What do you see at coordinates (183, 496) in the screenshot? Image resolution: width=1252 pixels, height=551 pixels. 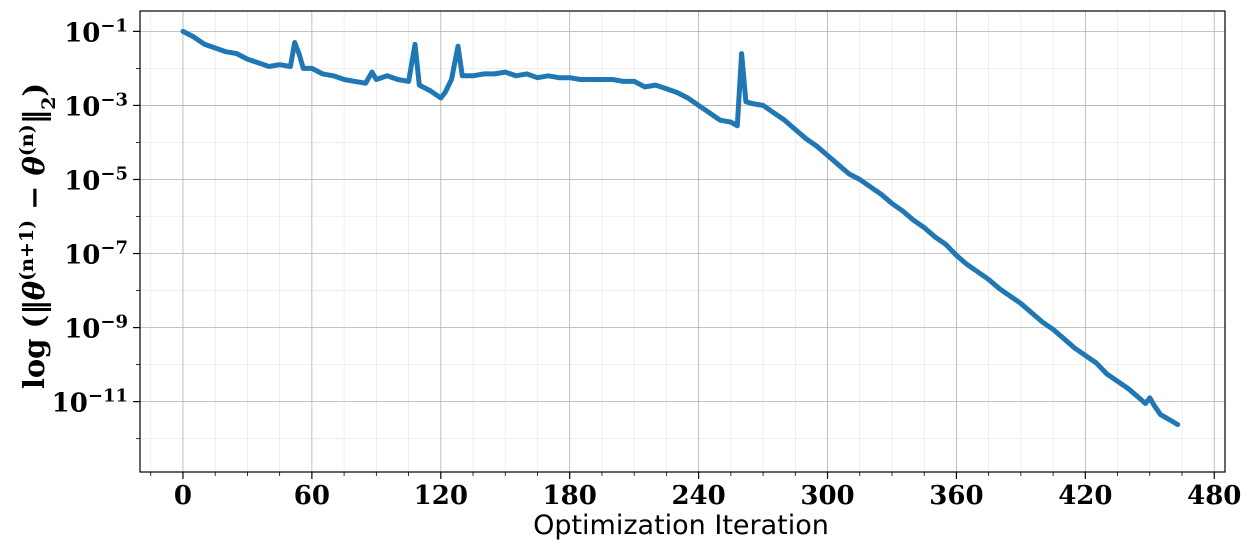 I see `x-tick-label: 0` at bounding box center [183, 496].